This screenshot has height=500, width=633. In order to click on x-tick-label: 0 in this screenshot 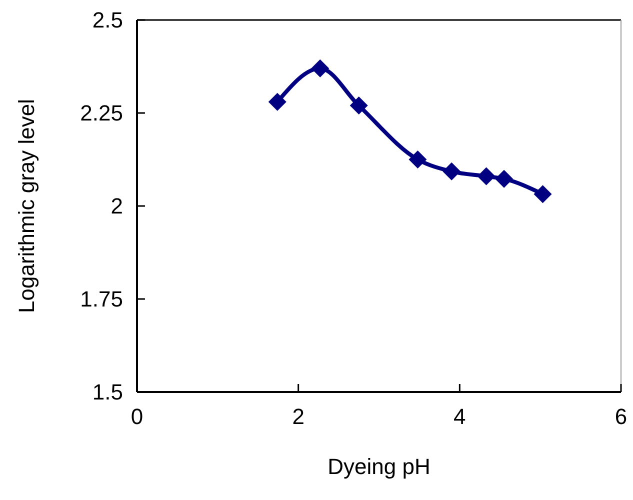, I will do `click(137, 416)`.